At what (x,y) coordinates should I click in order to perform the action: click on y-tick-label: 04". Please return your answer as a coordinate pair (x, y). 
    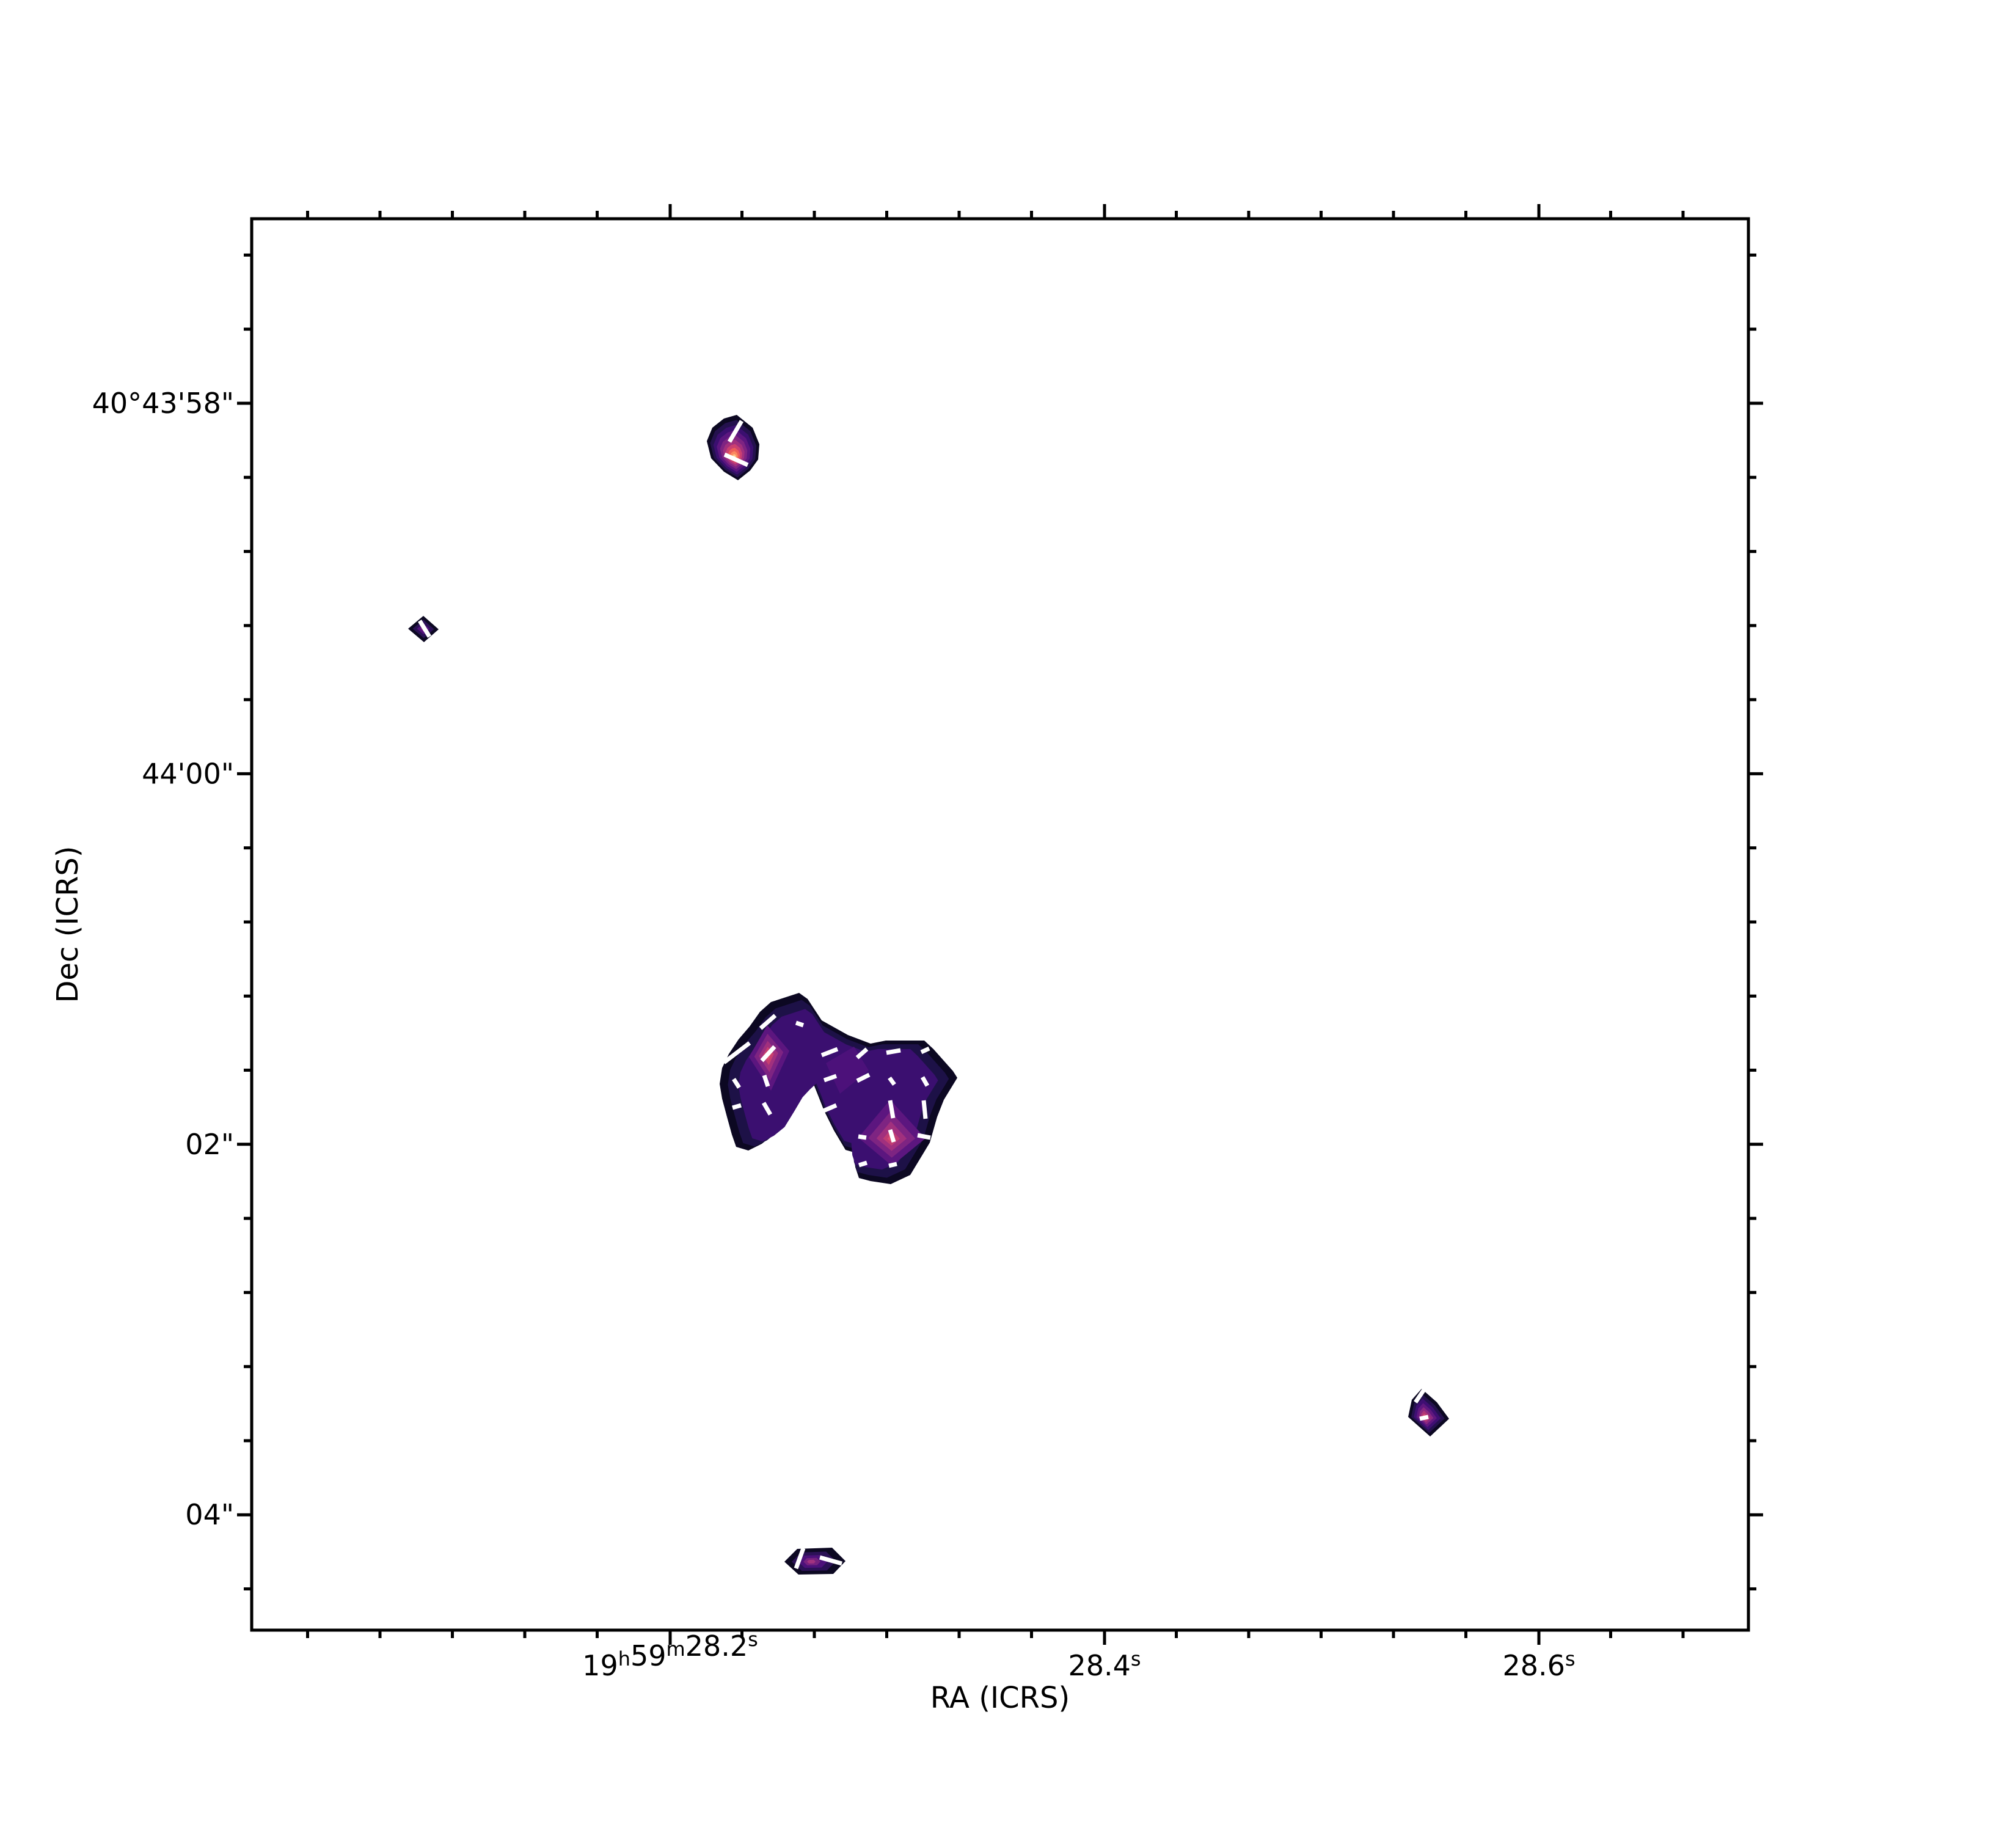
    Looking at the image, I should click on (209, 1514).